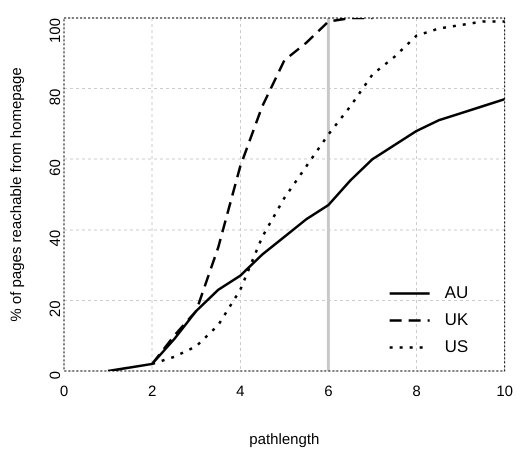 The height and width of the screenshot is (461, 525). Describe the element at coordinates (284, 439) in the screenshot. I see `x-axis-title: pathlength` at that location.